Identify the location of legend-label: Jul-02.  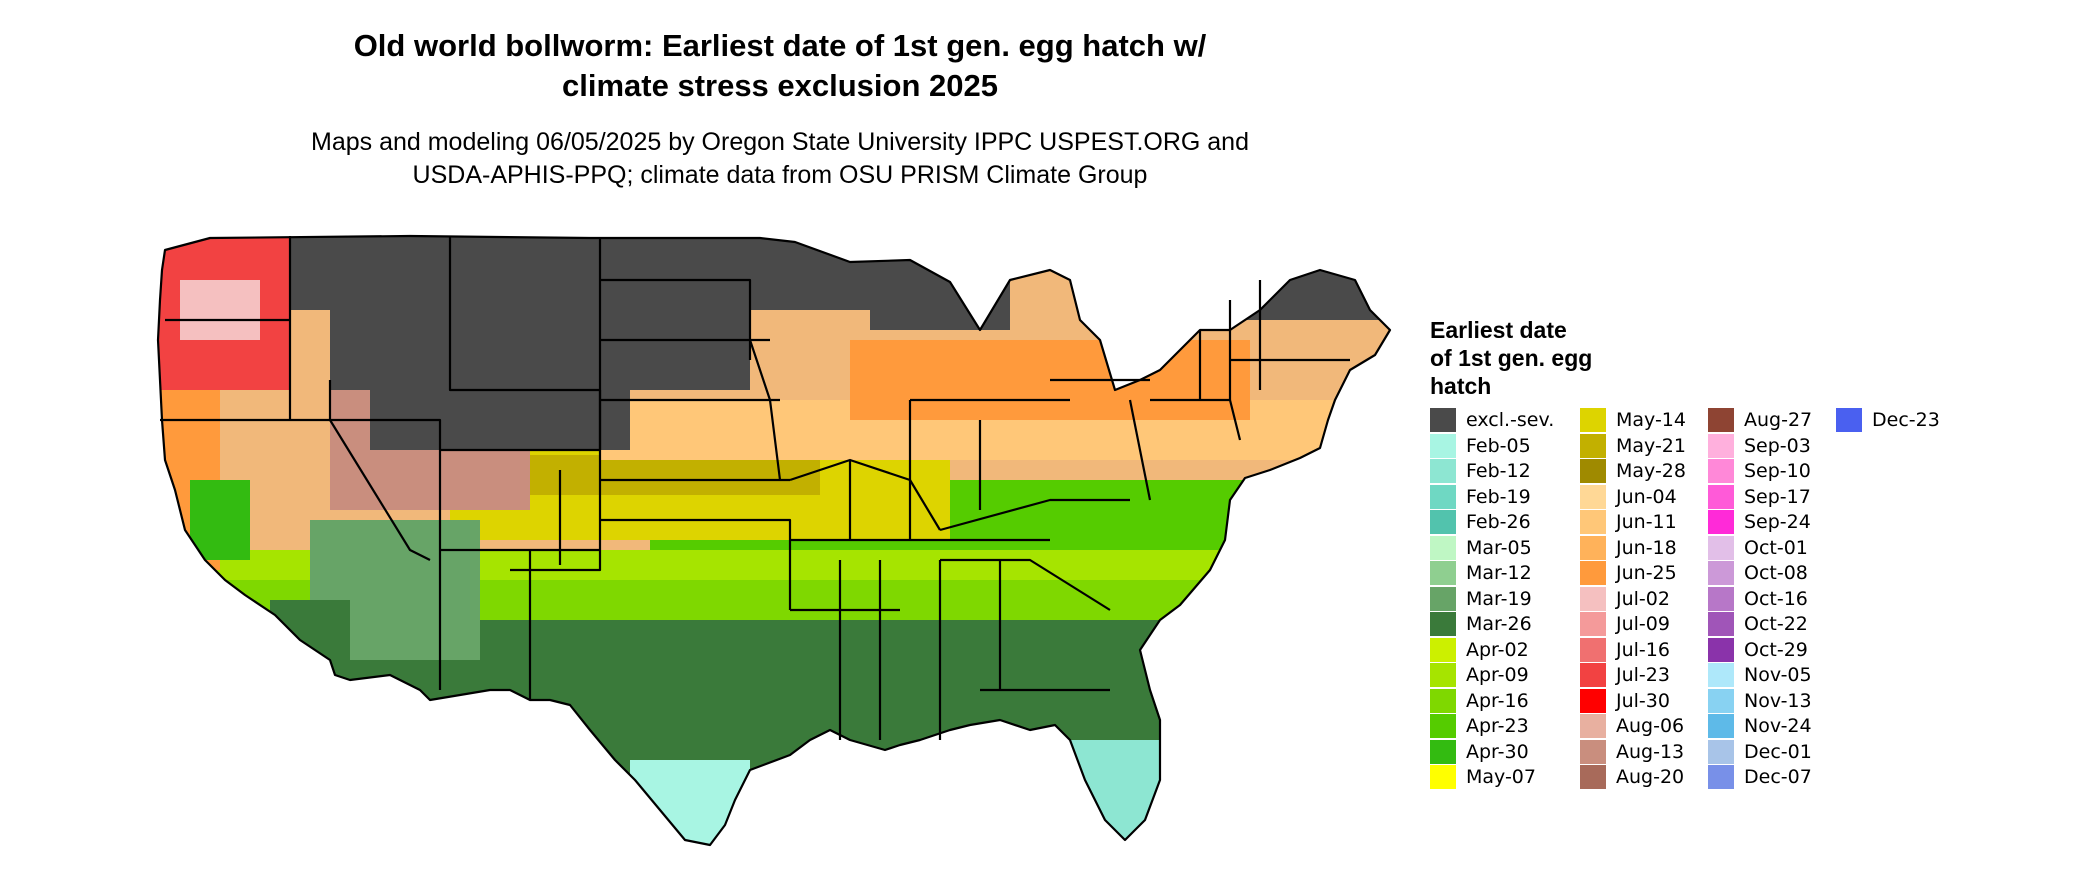
(1643, 598).